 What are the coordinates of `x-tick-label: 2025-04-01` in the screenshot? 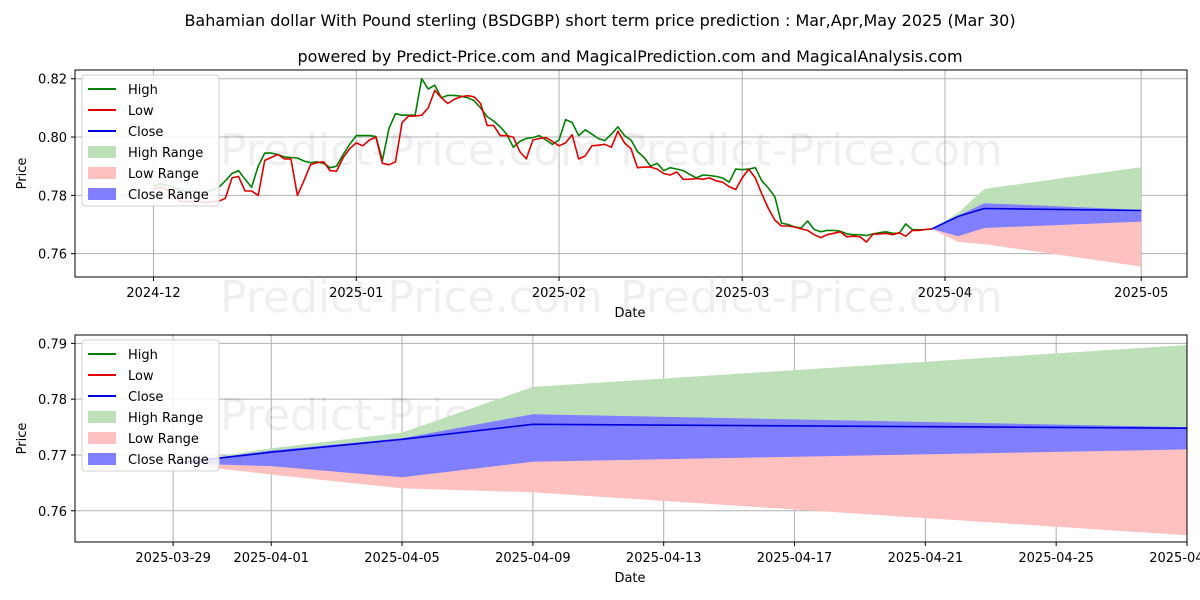 It's located at (271, 558).